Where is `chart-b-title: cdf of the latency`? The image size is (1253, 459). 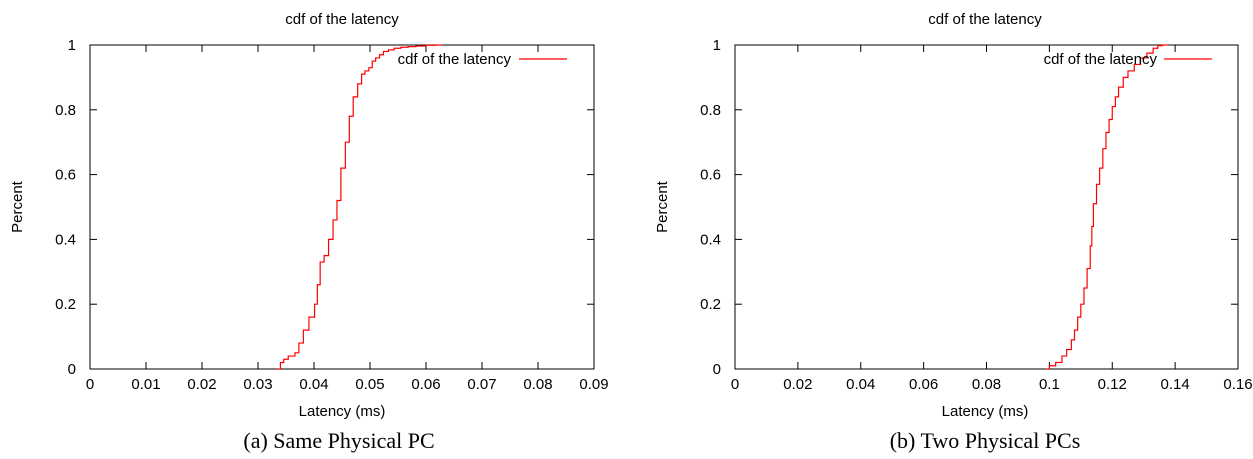 chart-b-title: cdf of the latency is located at coordinates (985, 19).